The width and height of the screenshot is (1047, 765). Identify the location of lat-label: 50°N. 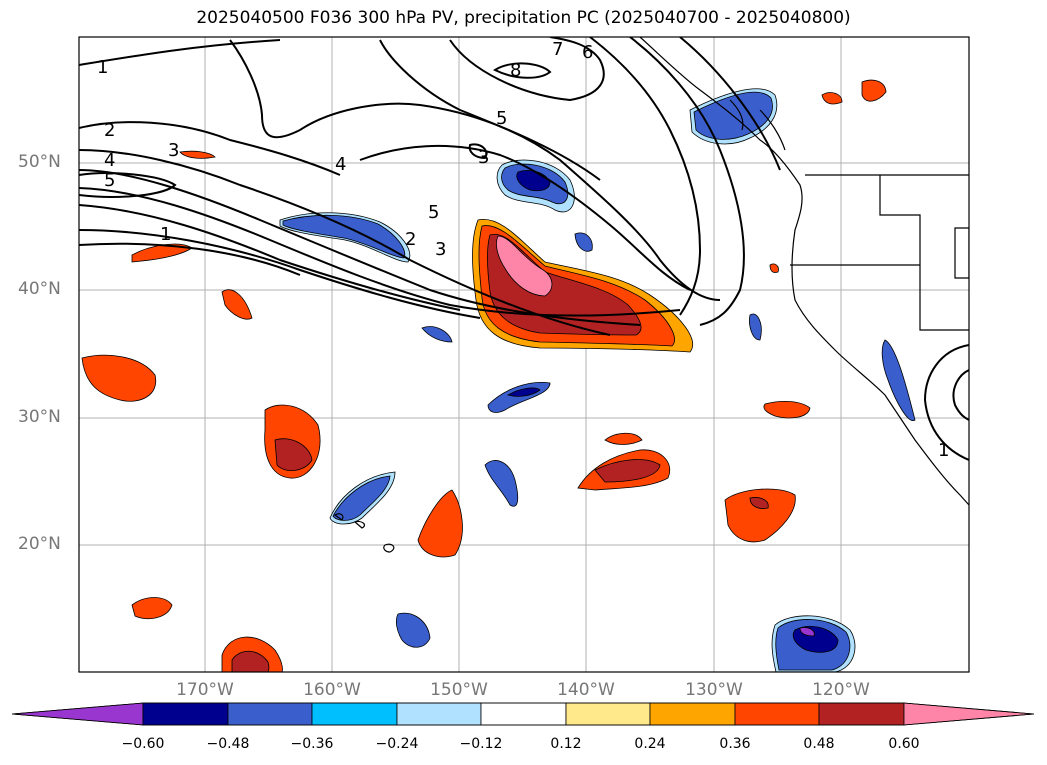
(39, 162).